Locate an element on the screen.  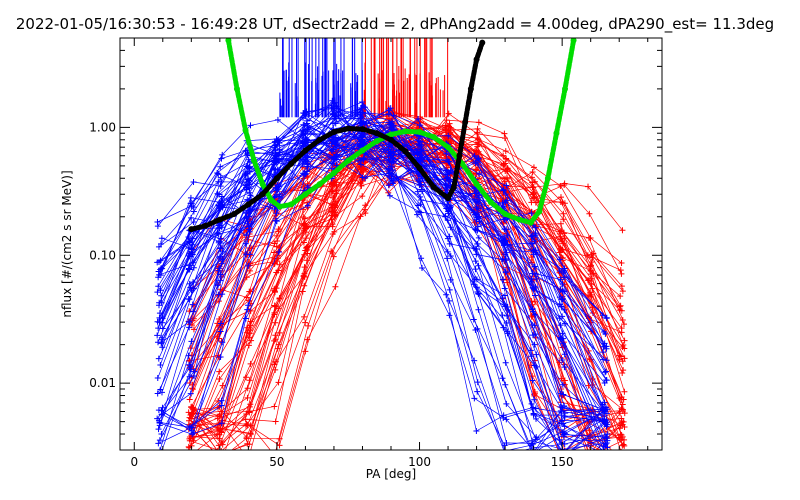
y-tick-label: 0.10 is located at coordinates (102, 255).